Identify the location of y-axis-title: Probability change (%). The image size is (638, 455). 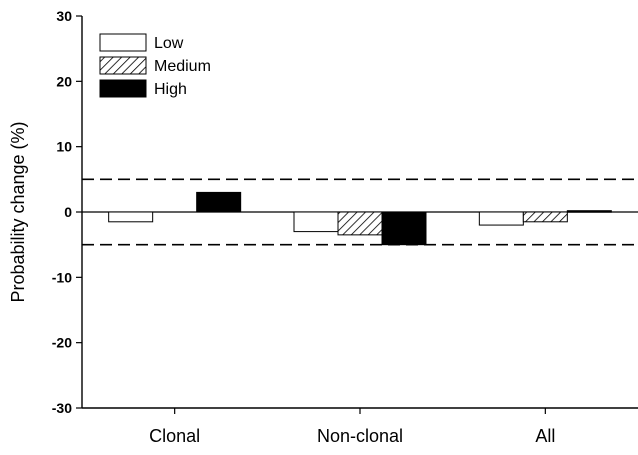
(18, 211).